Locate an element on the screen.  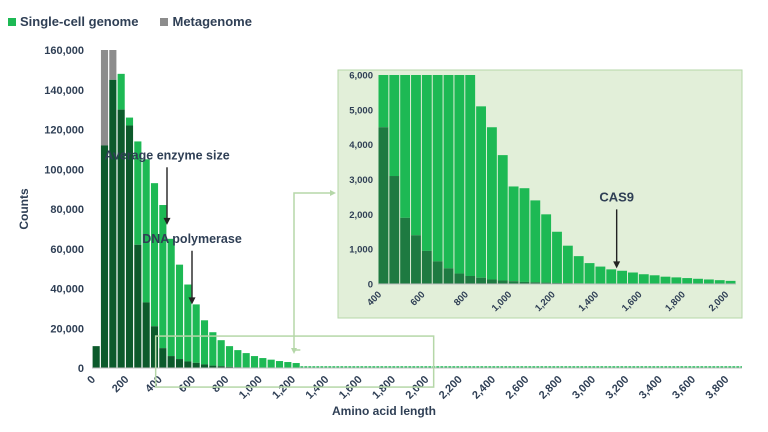
bar-metagenome is located at coordinates (104, 98).